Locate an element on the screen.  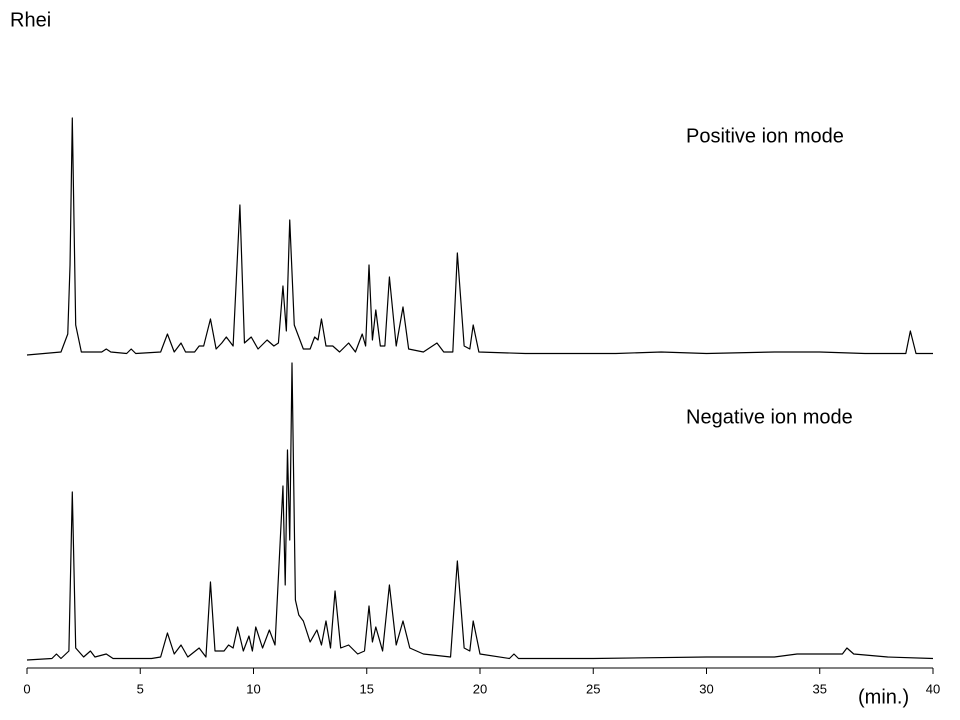
x-tick-label: 40 is located at coordinates (933, 688).